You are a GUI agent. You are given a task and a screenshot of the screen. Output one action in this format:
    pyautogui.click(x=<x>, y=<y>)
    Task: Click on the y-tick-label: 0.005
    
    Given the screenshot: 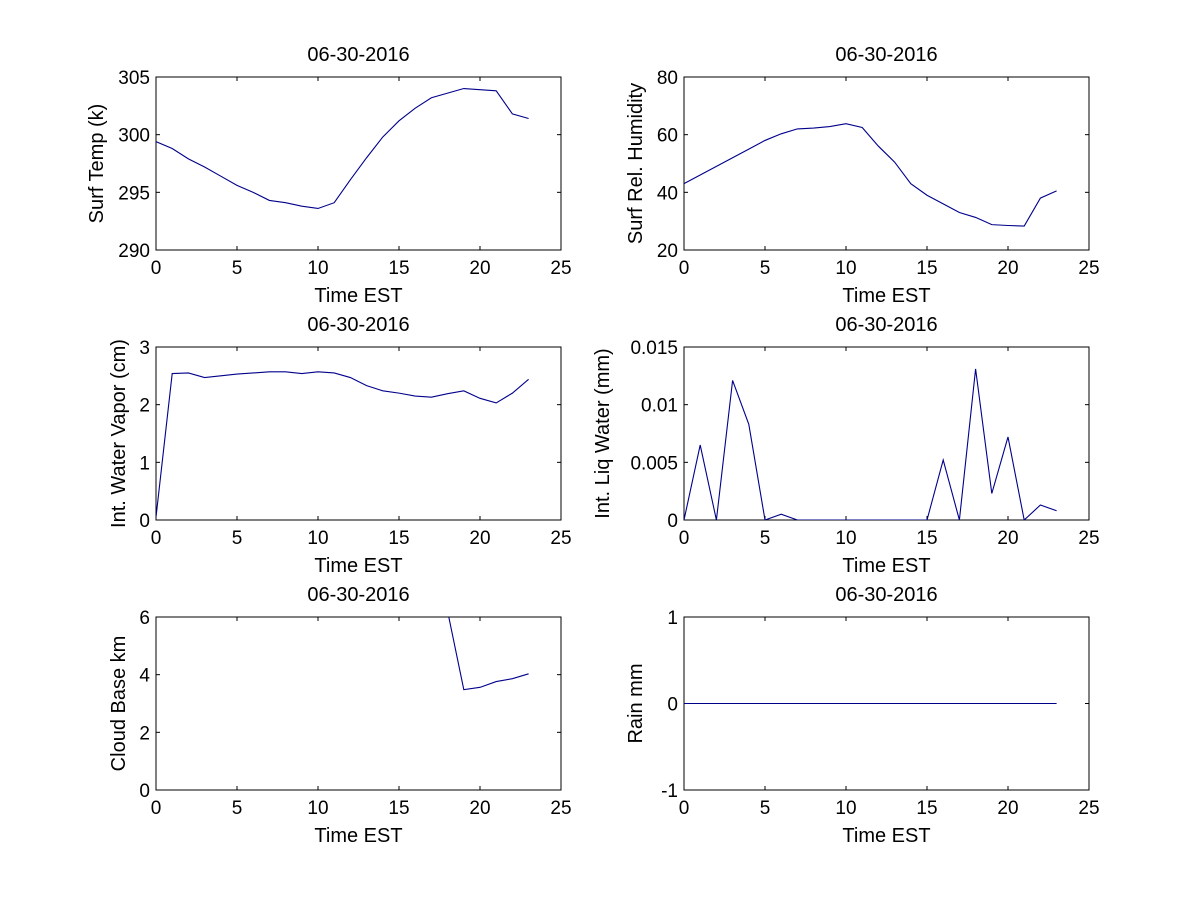 What is the action you would take?
    pyautogui.click(x=654, y=463)
    